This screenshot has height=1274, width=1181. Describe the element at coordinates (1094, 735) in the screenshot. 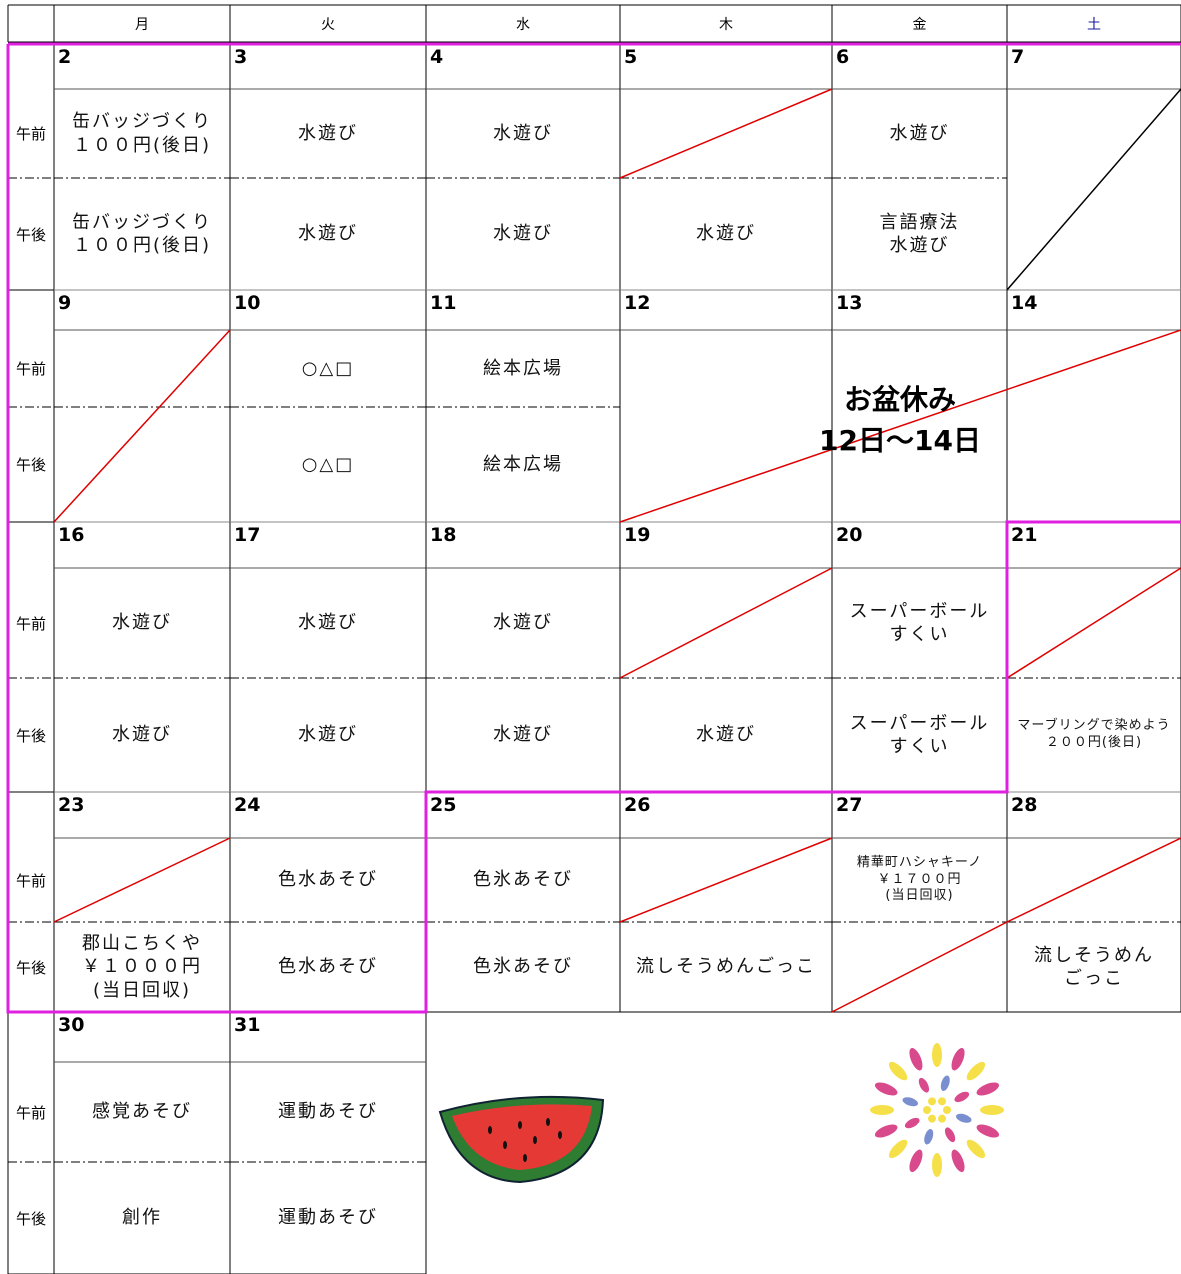

I see `activity-cell: マーブリングで染めよう ２００円(後日)` at that location.